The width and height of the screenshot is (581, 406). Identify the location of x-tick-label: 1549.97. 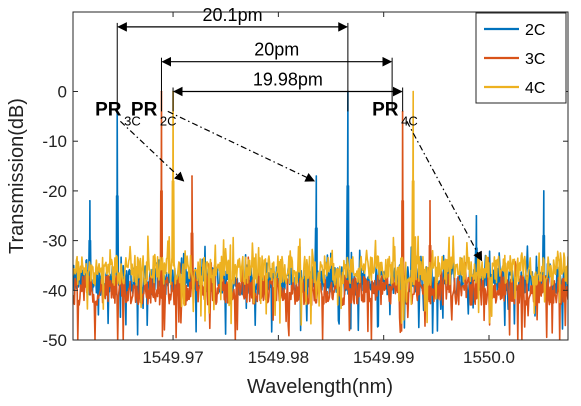
(172, 357).